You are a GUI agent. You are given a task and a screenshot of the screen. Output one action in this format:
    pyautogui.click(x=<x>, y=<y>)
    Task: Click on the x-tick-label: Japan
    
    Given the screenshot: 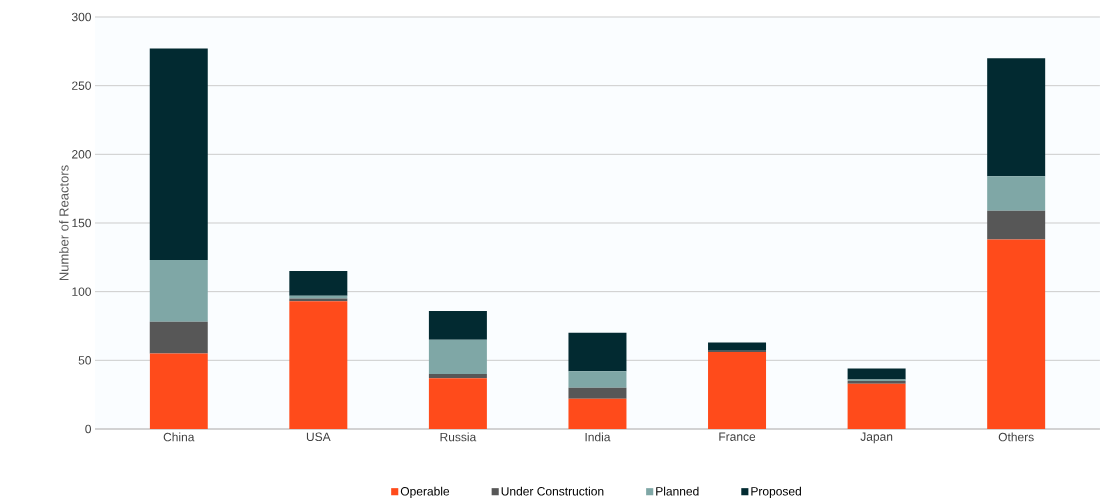 What is the action you would take?
    pyautogui.click(x=876, y=438)
    